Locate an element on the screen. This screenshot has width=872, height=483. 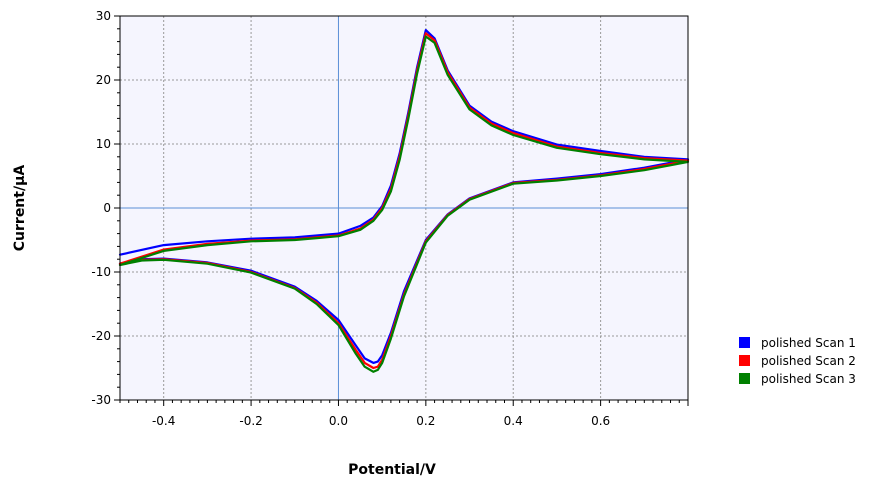
y-tick-label: -30 is located at coordinates (101, 400).